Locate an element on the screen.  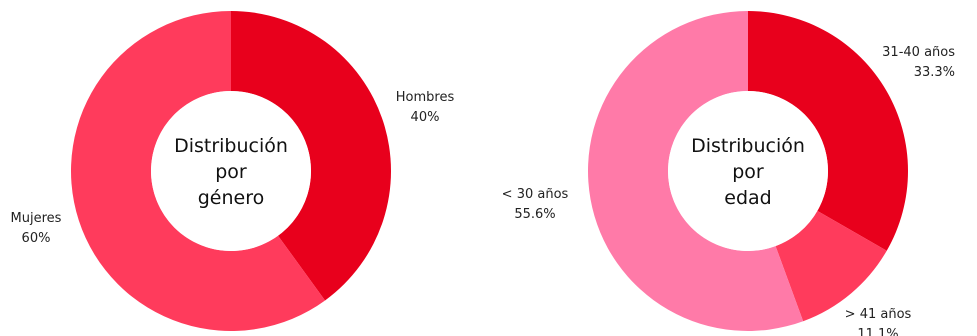
slice-value-label: 33.3% is located at coordinates (934, 72).